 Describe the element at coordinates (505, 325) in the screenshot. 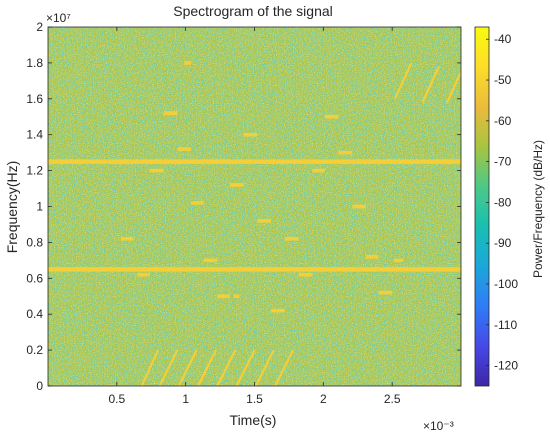

I see `colorbar-tick-label-7: -110` at that location.